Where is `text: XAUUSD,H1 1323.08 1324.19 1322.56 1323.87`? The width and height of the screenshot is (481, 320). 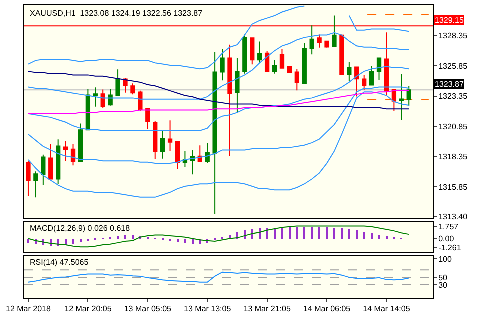 text: XAUUSD,H1 1323.08 1324.19 1322.56 1323.87 is located at coordinates (117, 13).